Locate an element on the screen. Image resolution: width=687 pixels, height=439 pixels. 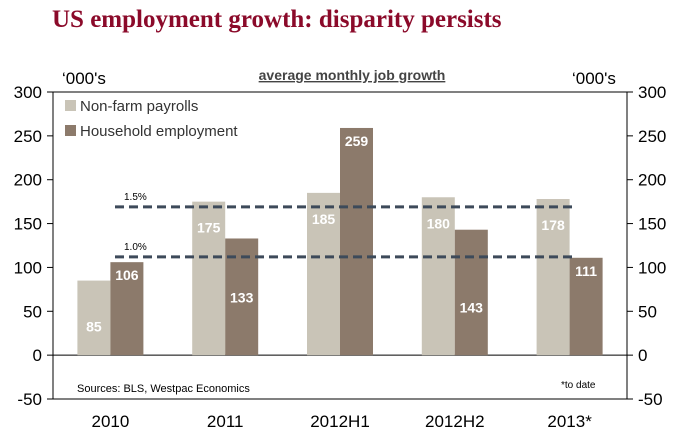
y-tick-label-left: 150 is located at coordinates (28, 224).